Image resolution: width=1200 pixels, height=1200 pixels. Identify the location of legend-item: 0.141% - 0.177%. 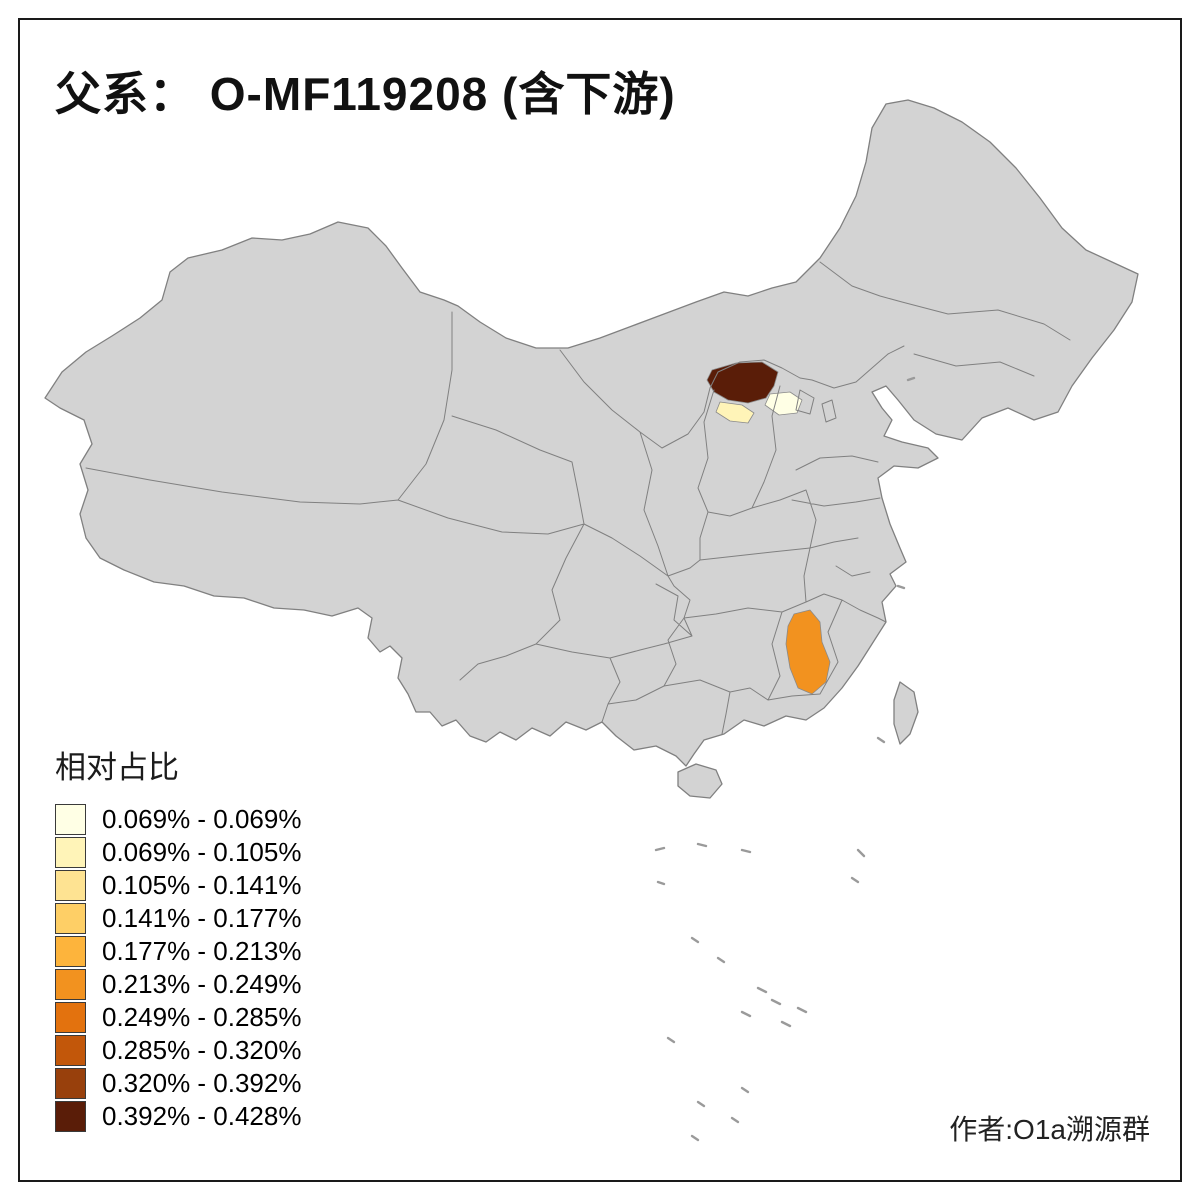
(265, 918).